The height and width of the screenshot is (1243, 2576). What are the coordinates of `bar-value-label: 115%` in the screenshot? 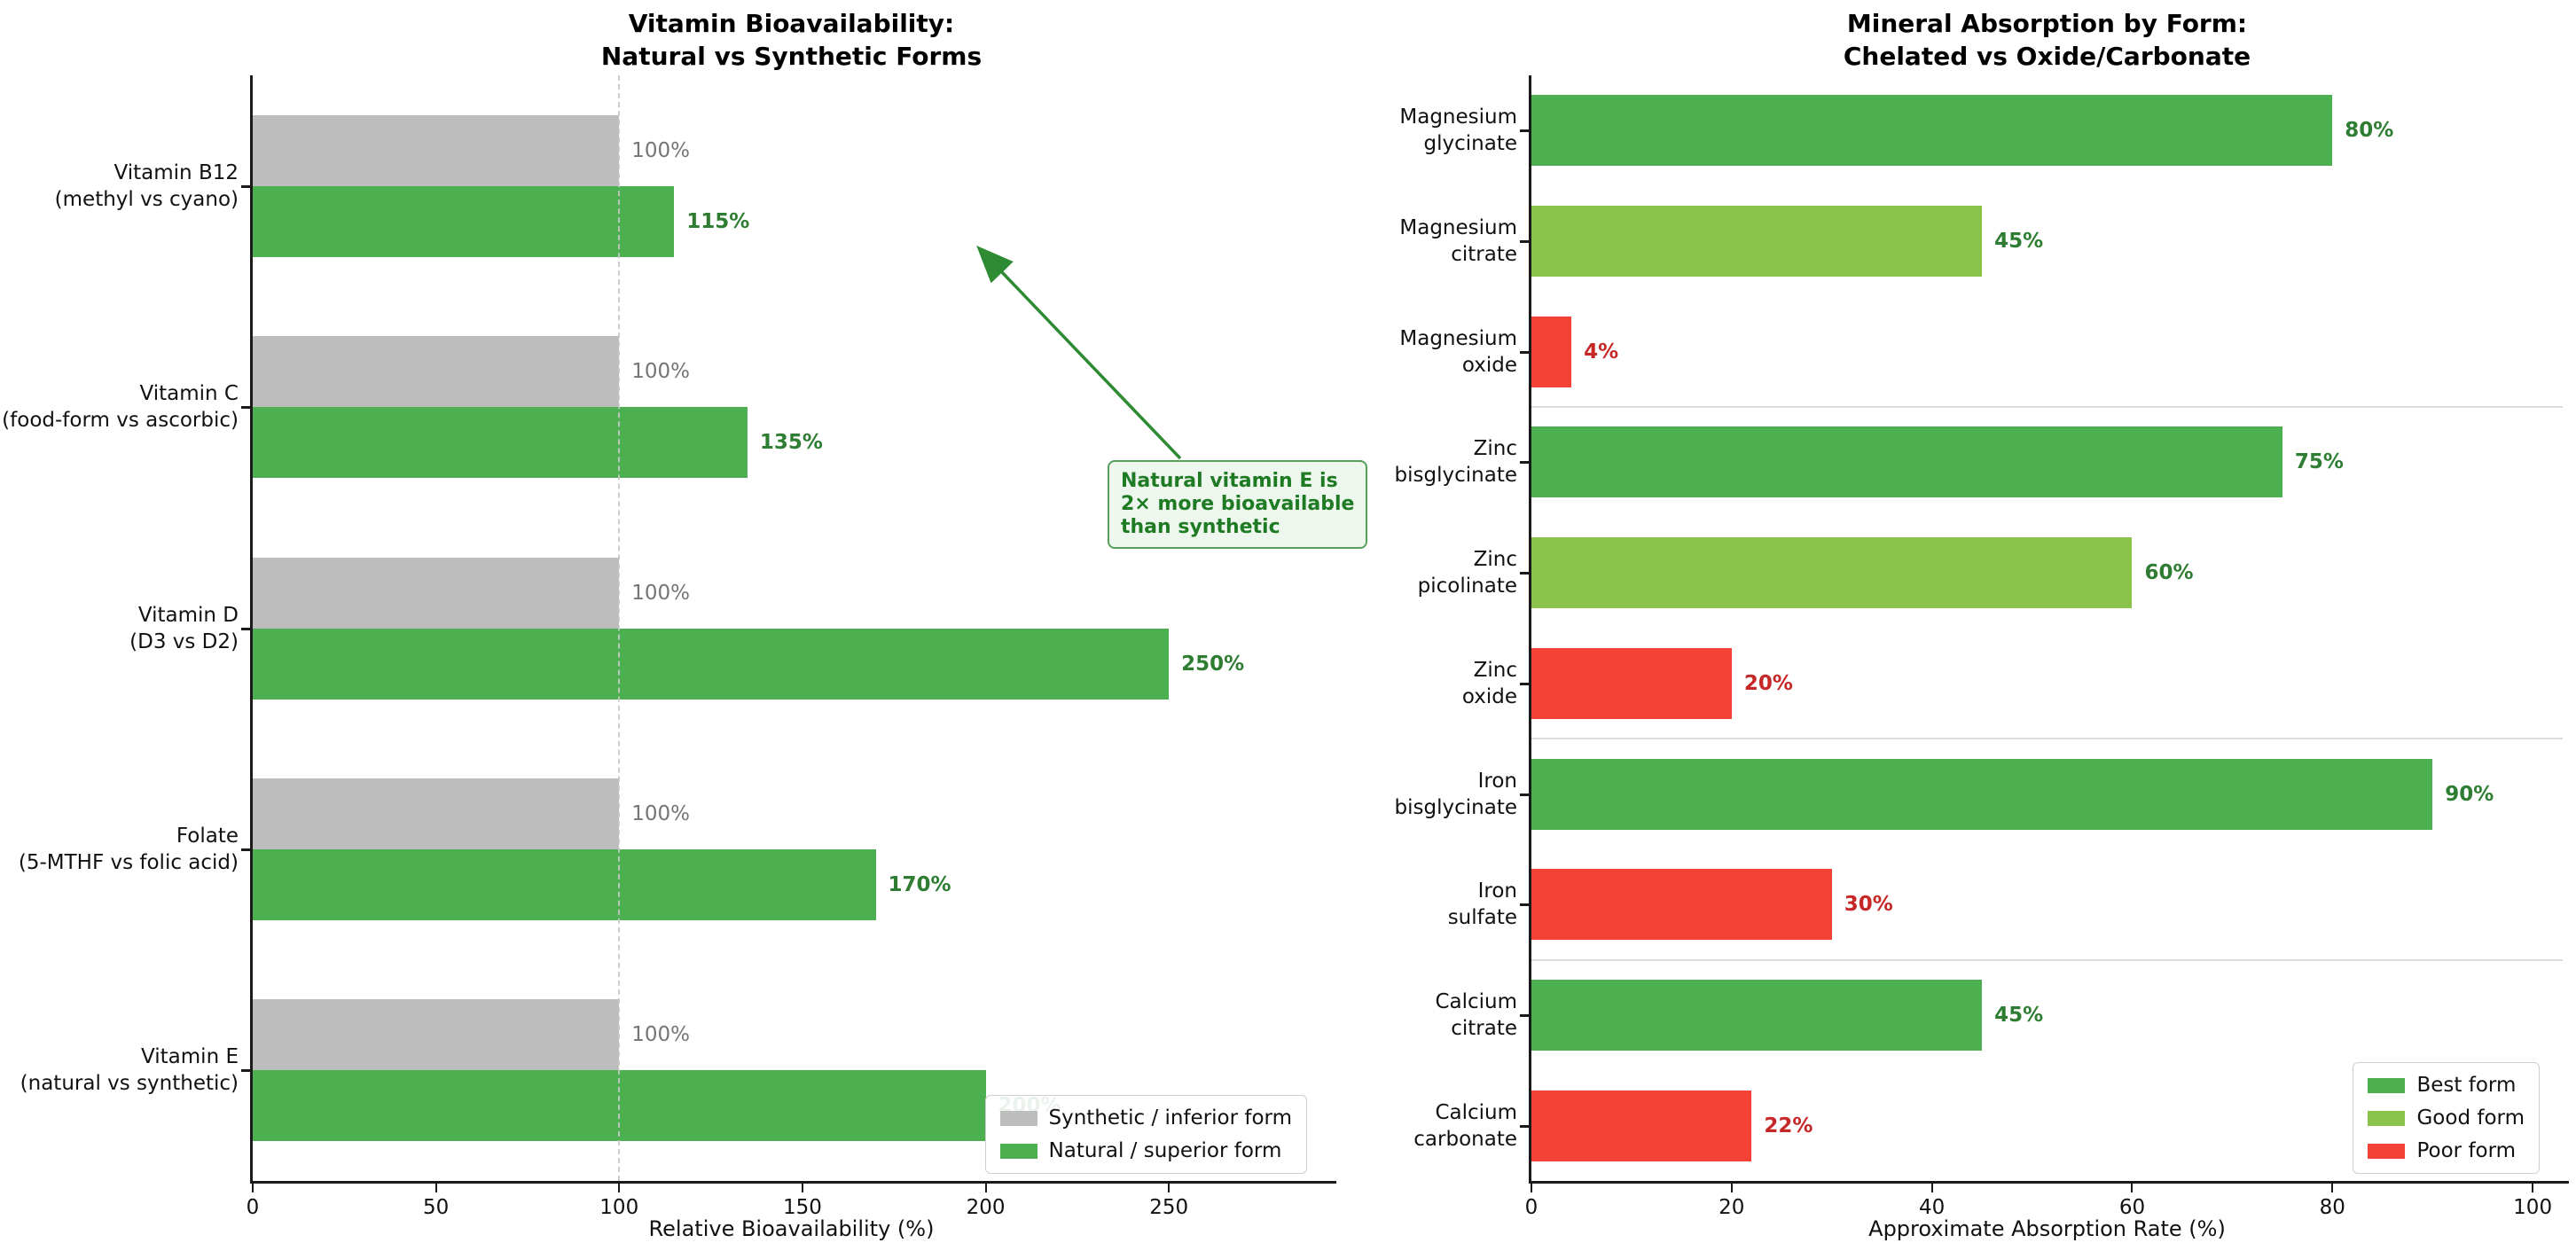 It's located at (718, 221).